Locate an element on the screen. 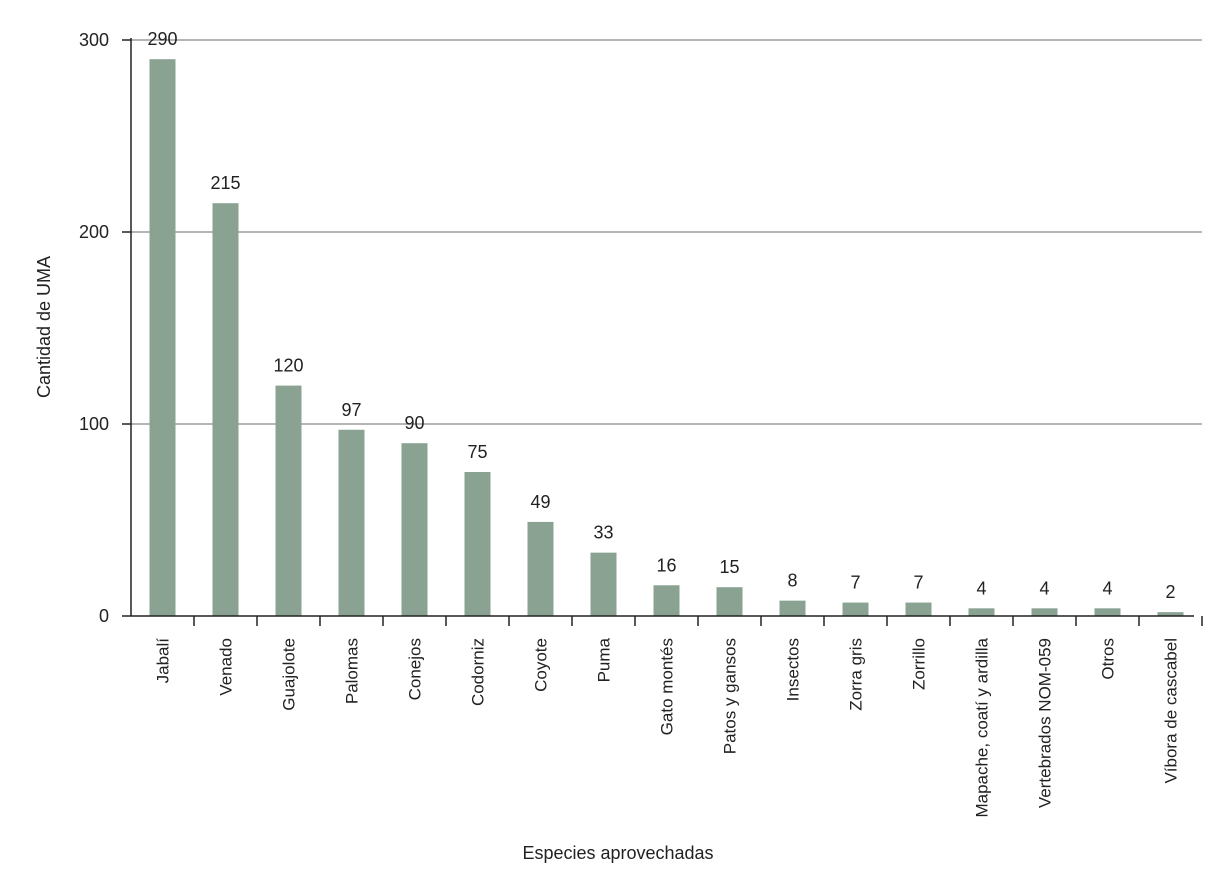 This screenshot has height=876, width=1229. data-label: 97 is located at coordinates (351, 410).